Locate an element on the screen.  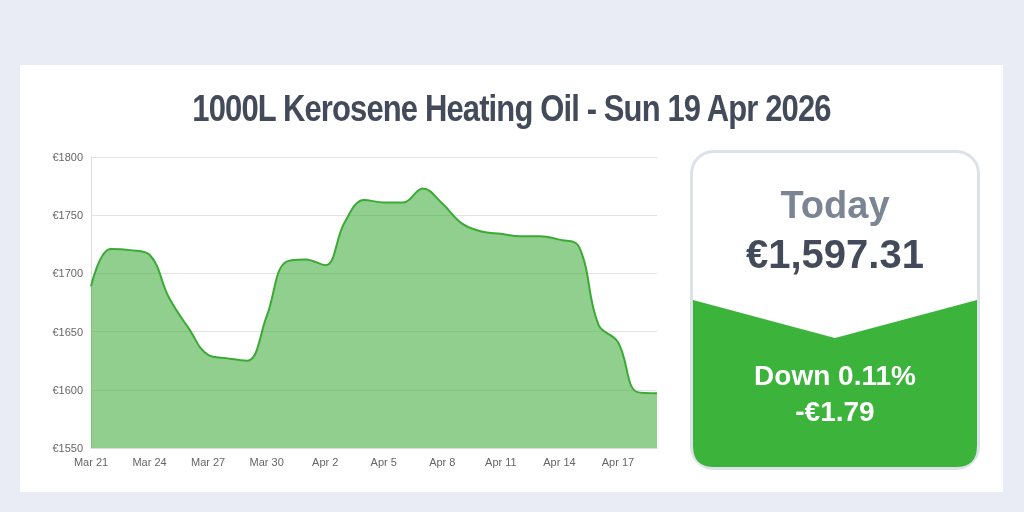
x-tick-label: Apr 14 is located at coordinates (559, 461).